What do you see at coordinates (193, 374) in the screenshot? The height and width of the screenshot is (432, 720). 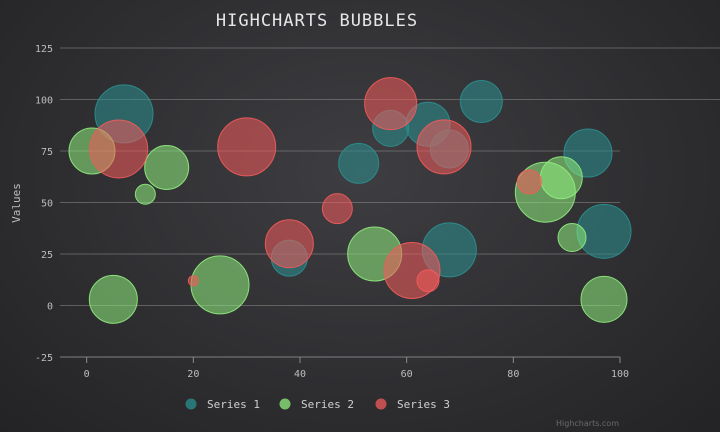 I see `x-tick-label: 20` at bounding box center [193, 374].